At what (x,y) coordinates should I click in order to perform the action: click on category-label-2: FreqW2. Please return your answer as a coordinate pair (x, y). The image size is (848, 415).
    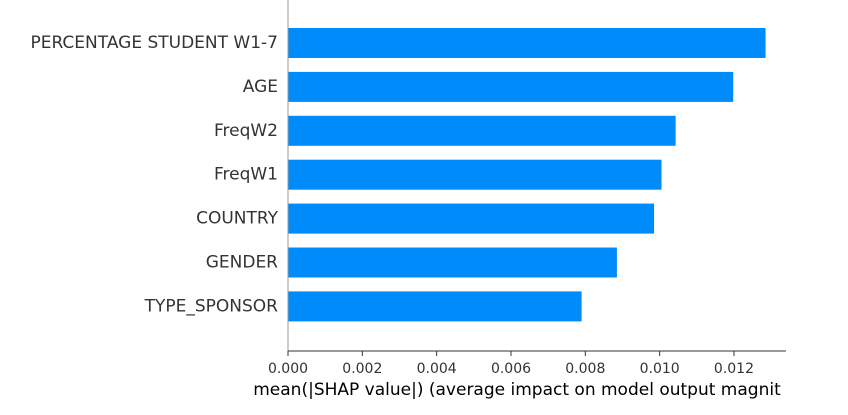
    Looking at the image, I should click on (246, 131).